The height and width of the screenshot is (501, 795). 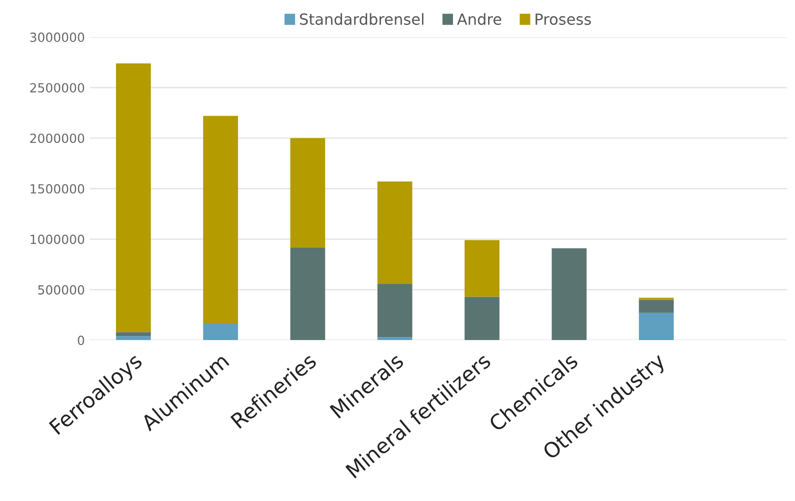 What do you see at coordinates (81, 341) in the screenshot?
I see `y-tick-label: 0` at bounding box center [81, 341].